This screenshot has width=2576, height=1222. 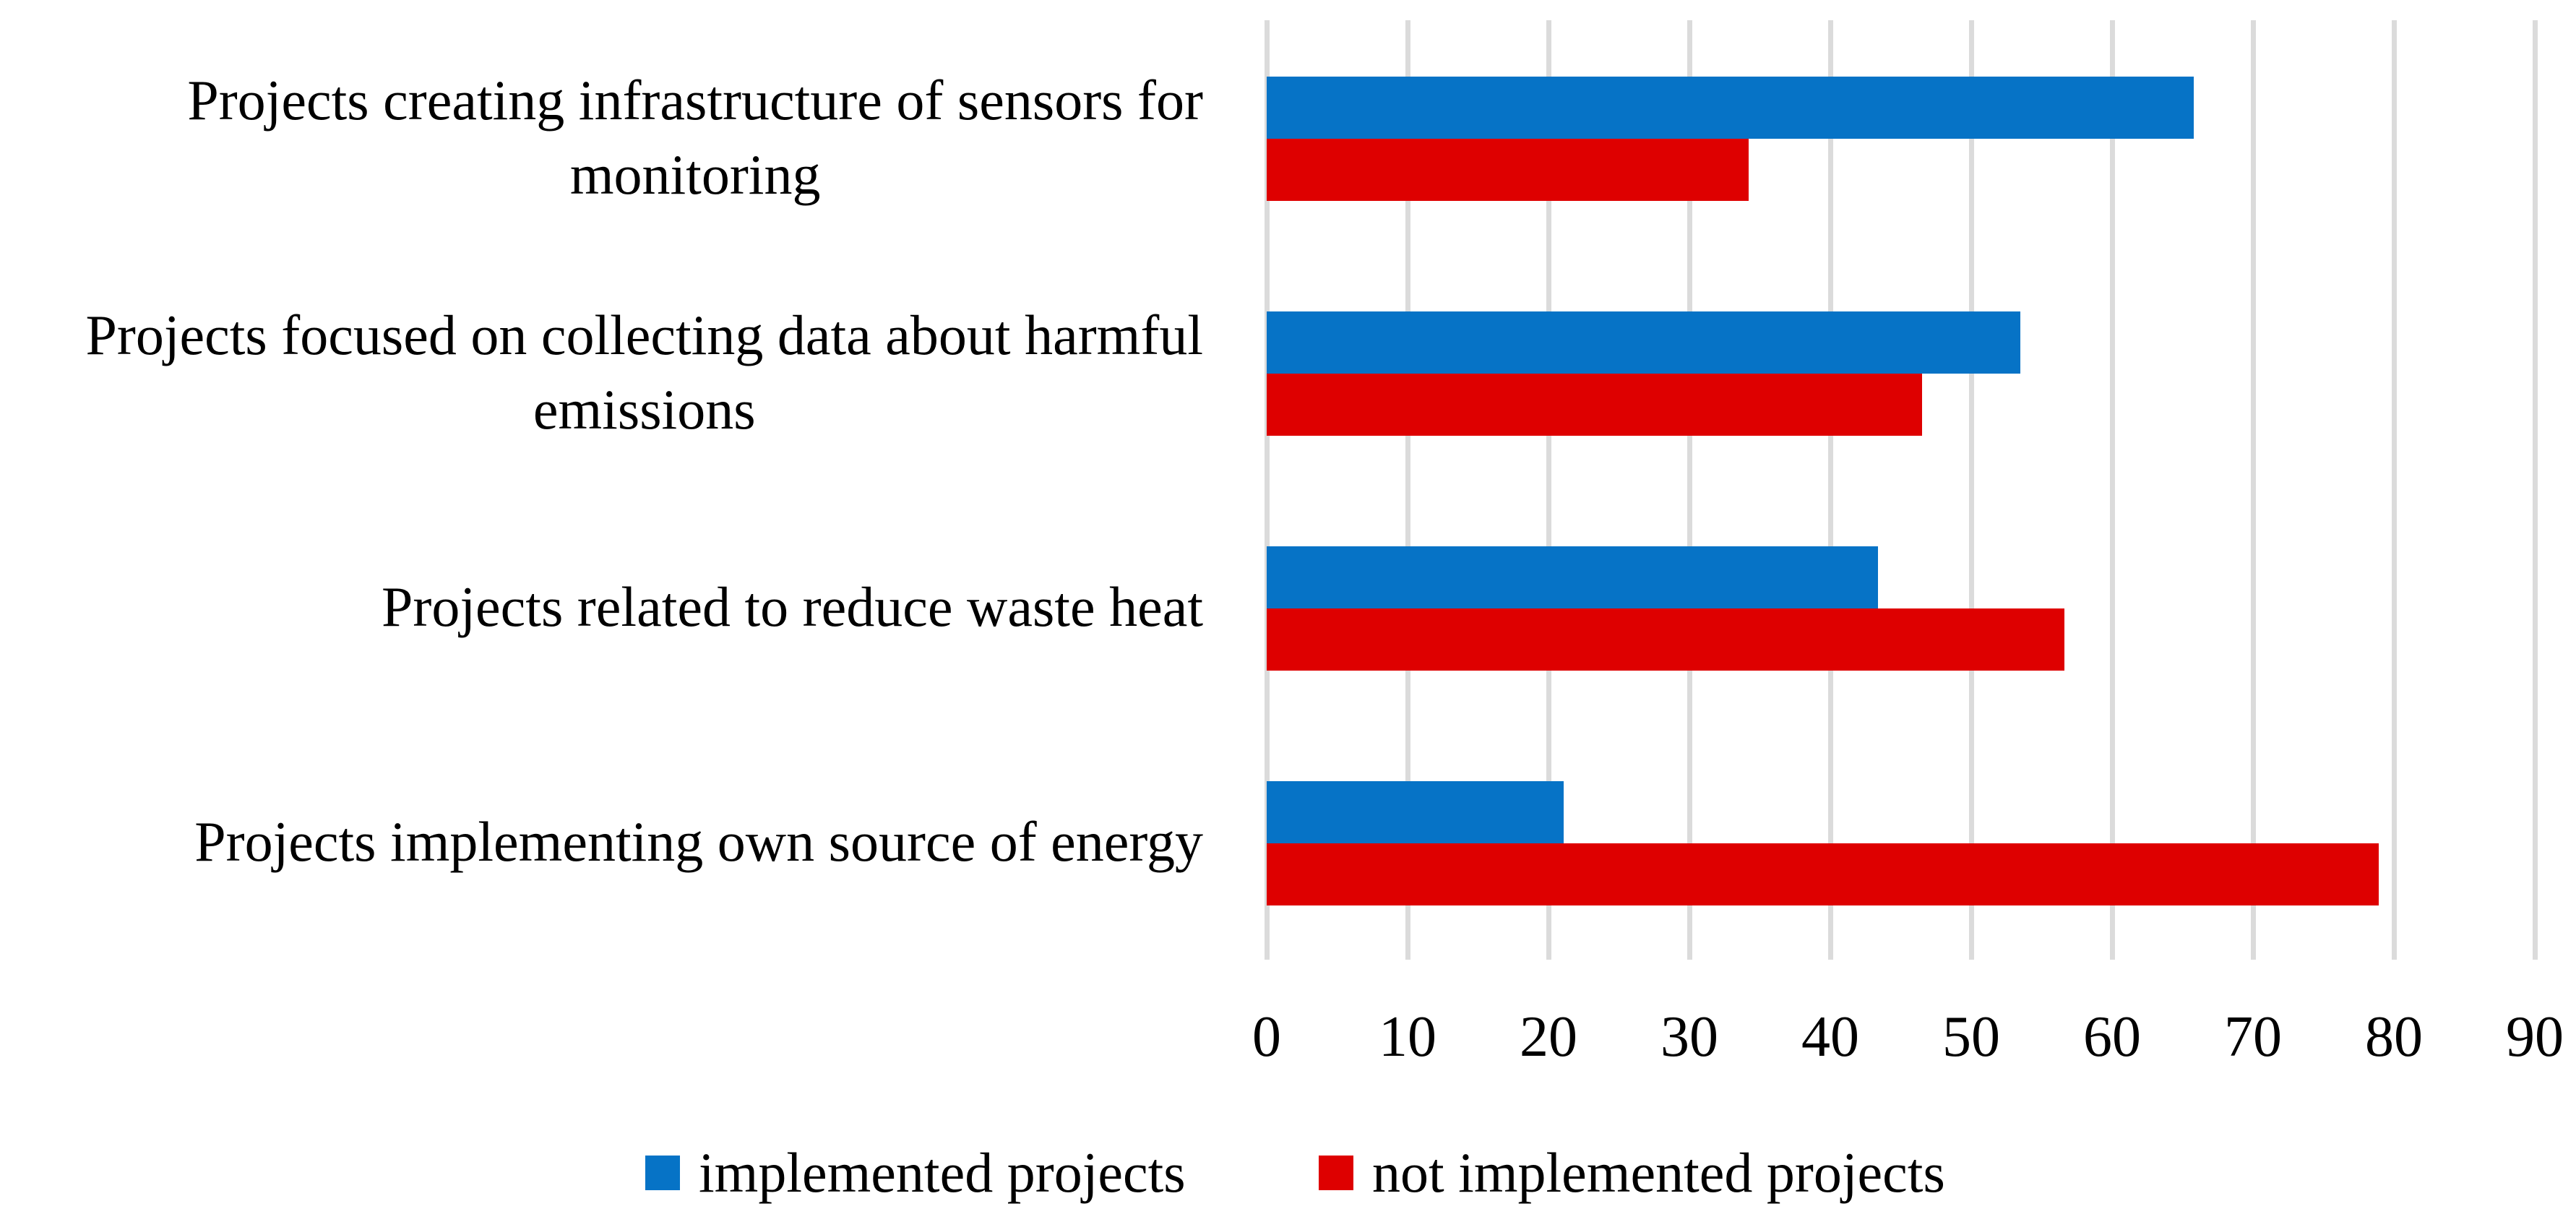 I want to click on category-label-text: Projects related to reduce waste heat, so click(x=792, y=607).